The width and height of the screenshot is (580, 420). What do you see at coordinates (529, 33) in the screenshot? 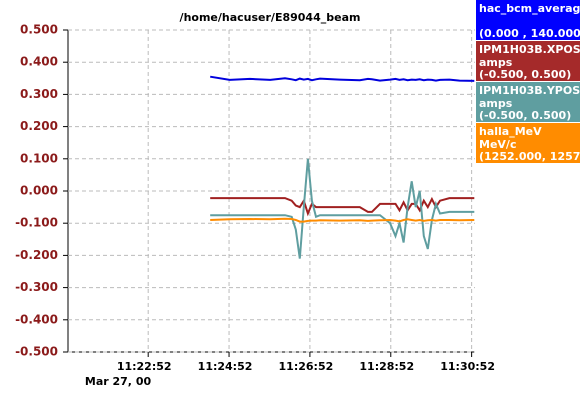
I see `legend-range: (0.000 , 140.000)` at bounding box center [529, 33].